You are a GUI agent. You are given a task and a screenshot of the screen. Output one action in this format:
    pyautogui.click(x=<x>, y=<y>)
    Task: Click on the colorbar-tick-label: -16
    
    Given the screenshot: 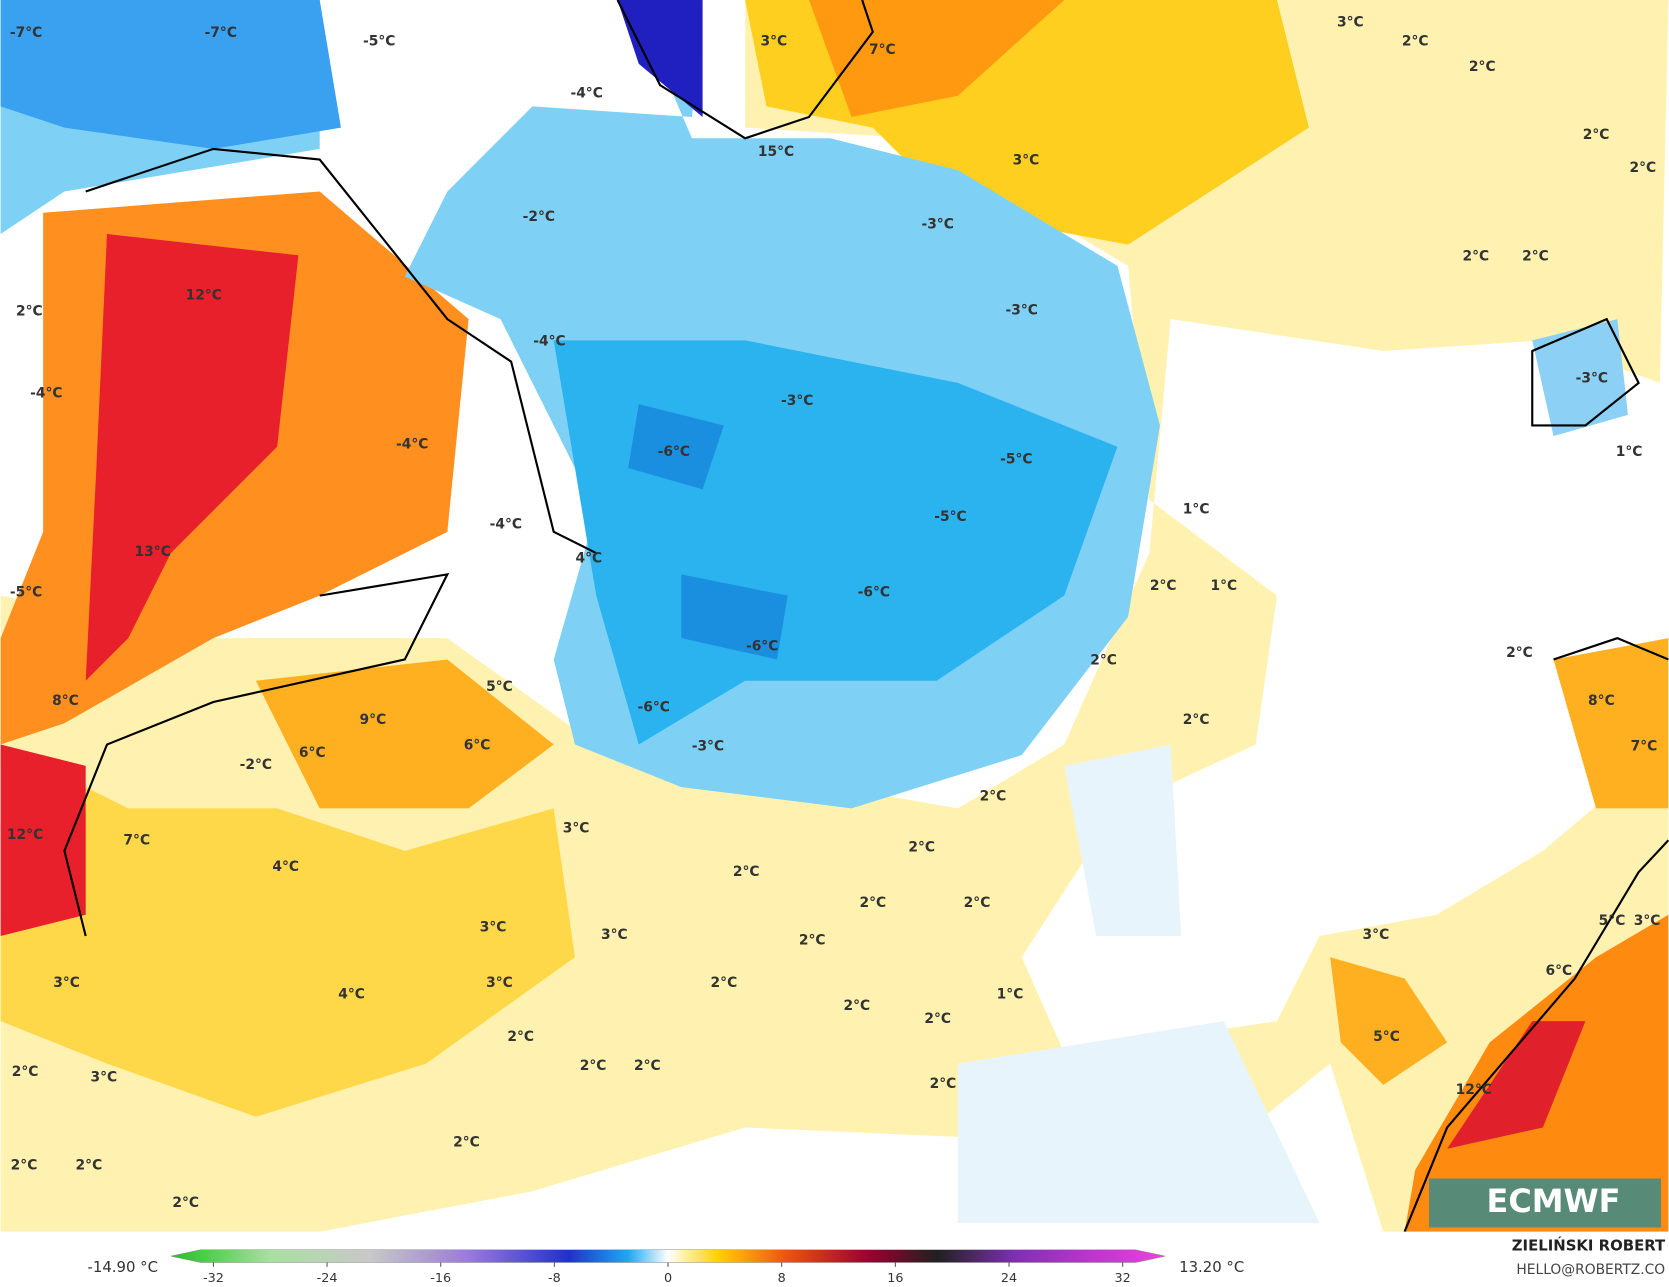 What is the action you would take?
    pyautogui.click(x=440, y=1278)
    